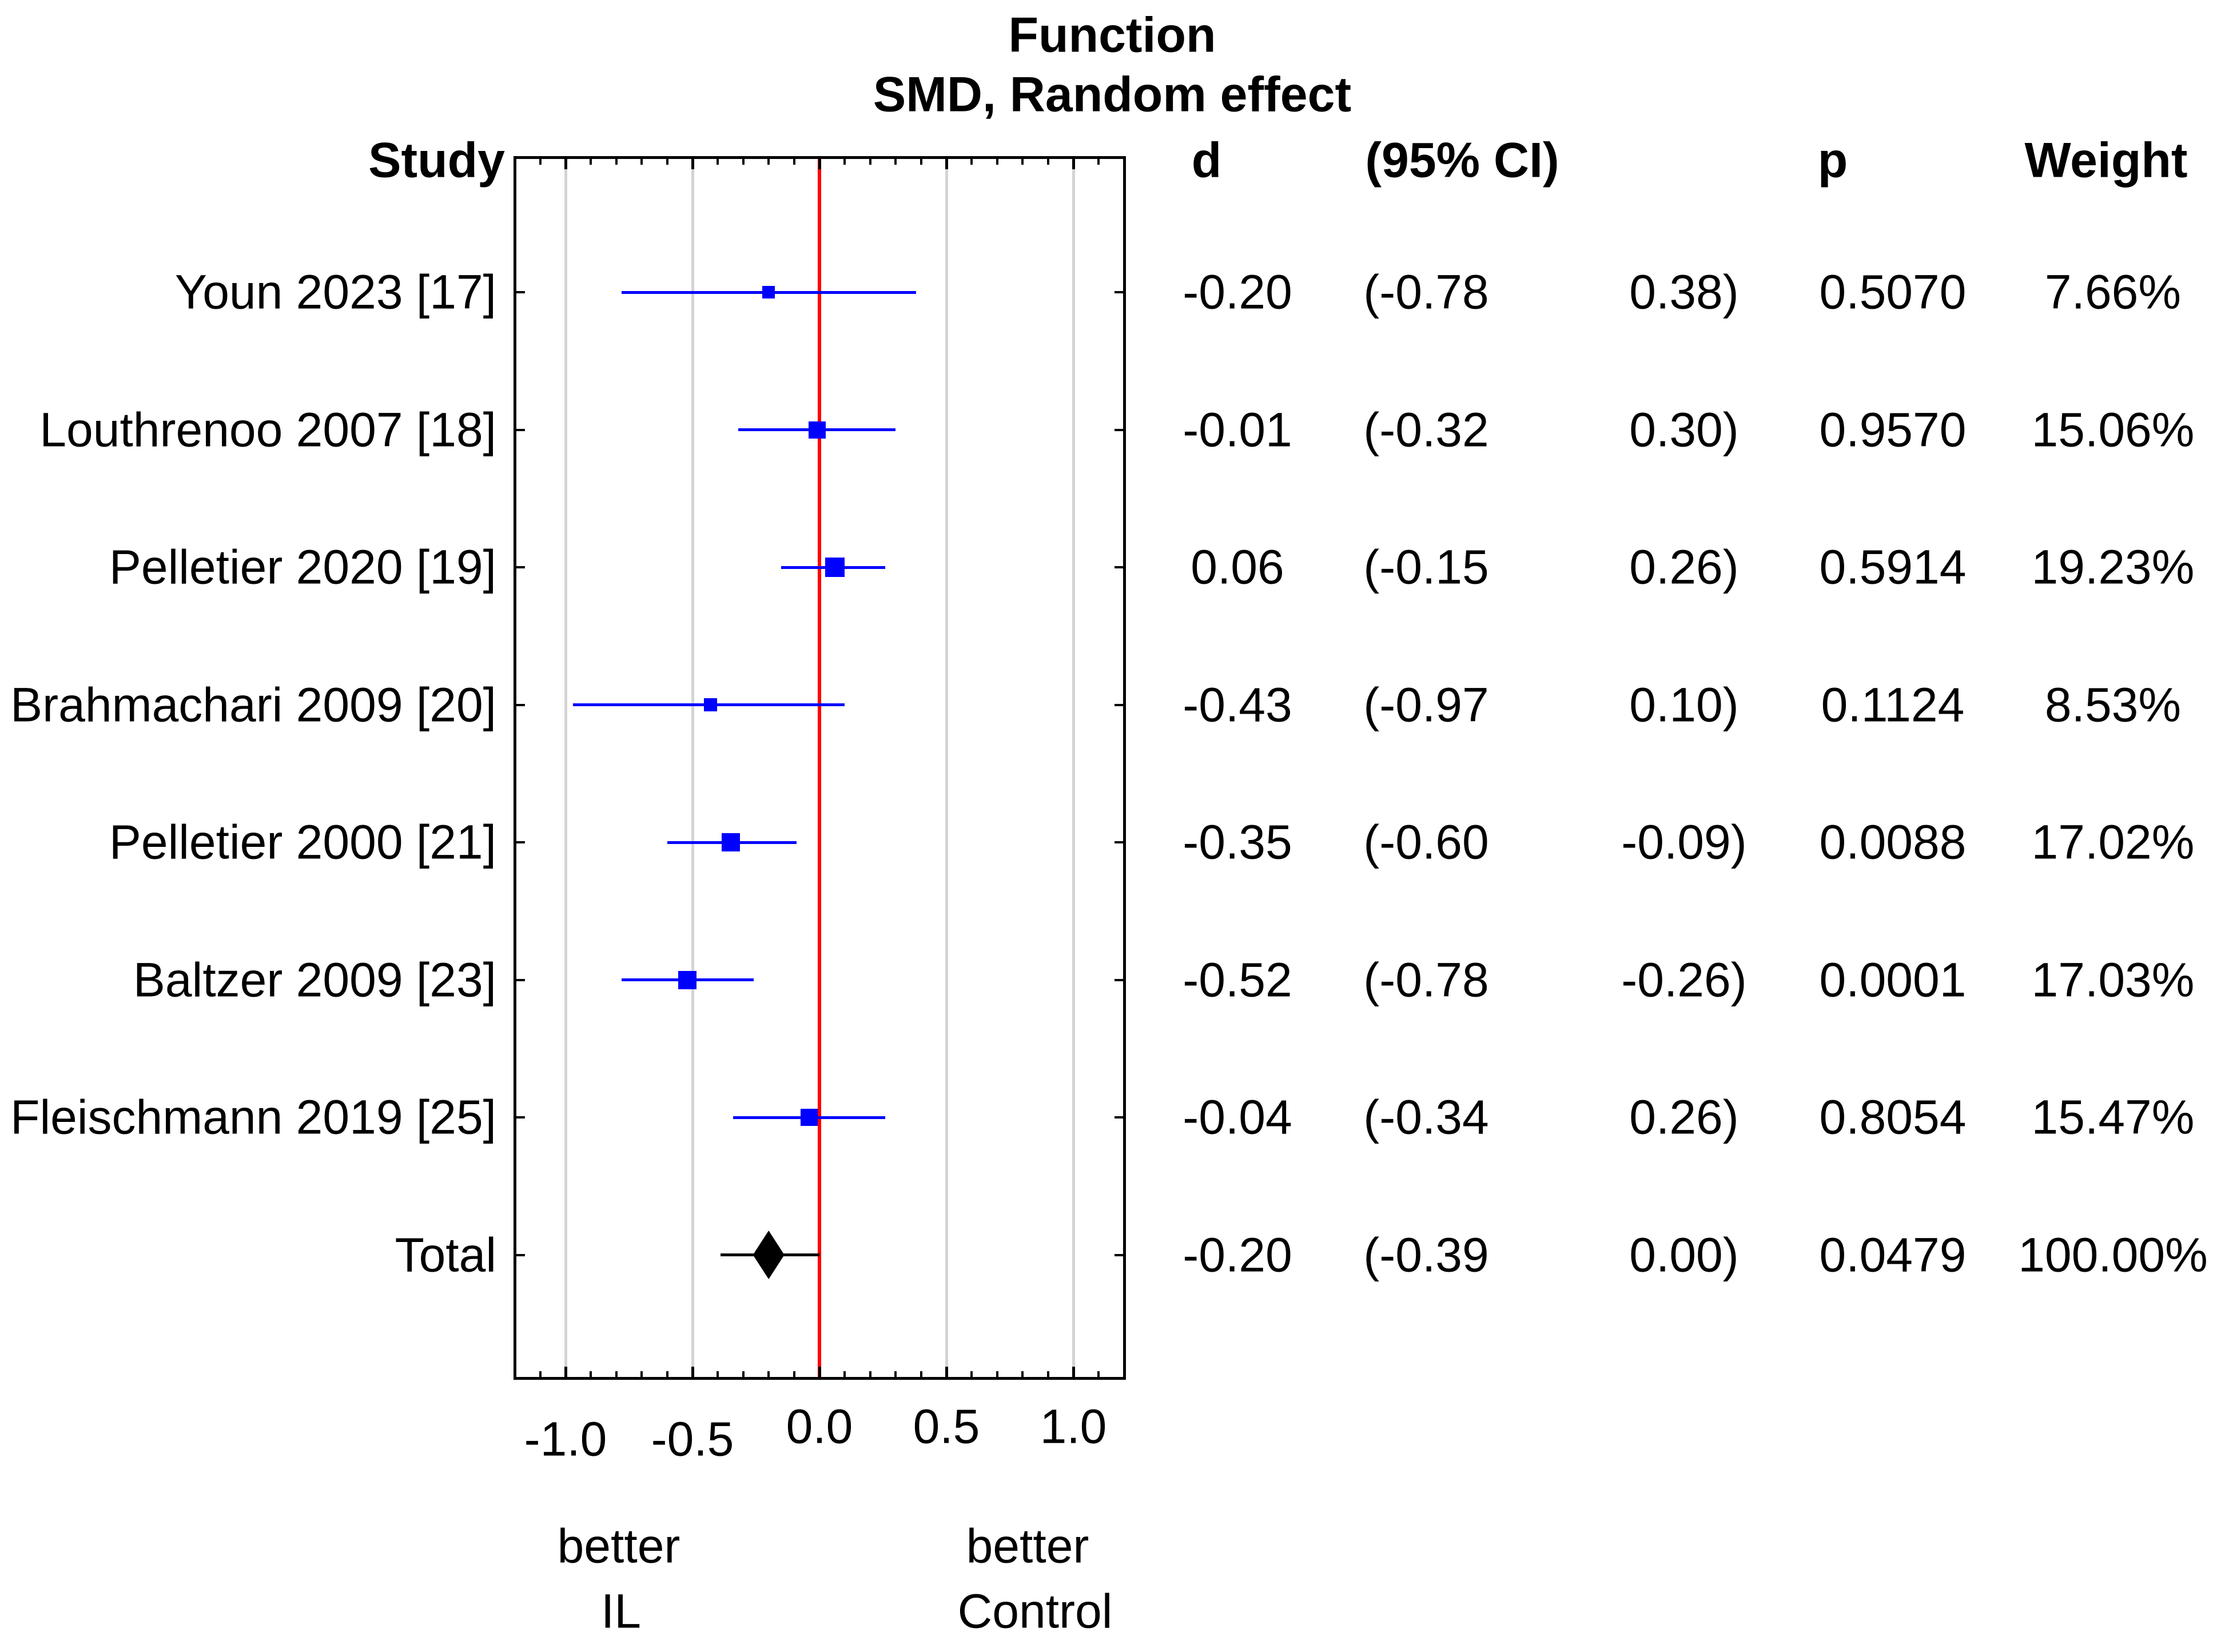 This screenshot has width=2221, height=1652. Describe the element at coordinates (1684, 1117) in the screenshot. I see `ci-high-value: 0.26)` at that location.